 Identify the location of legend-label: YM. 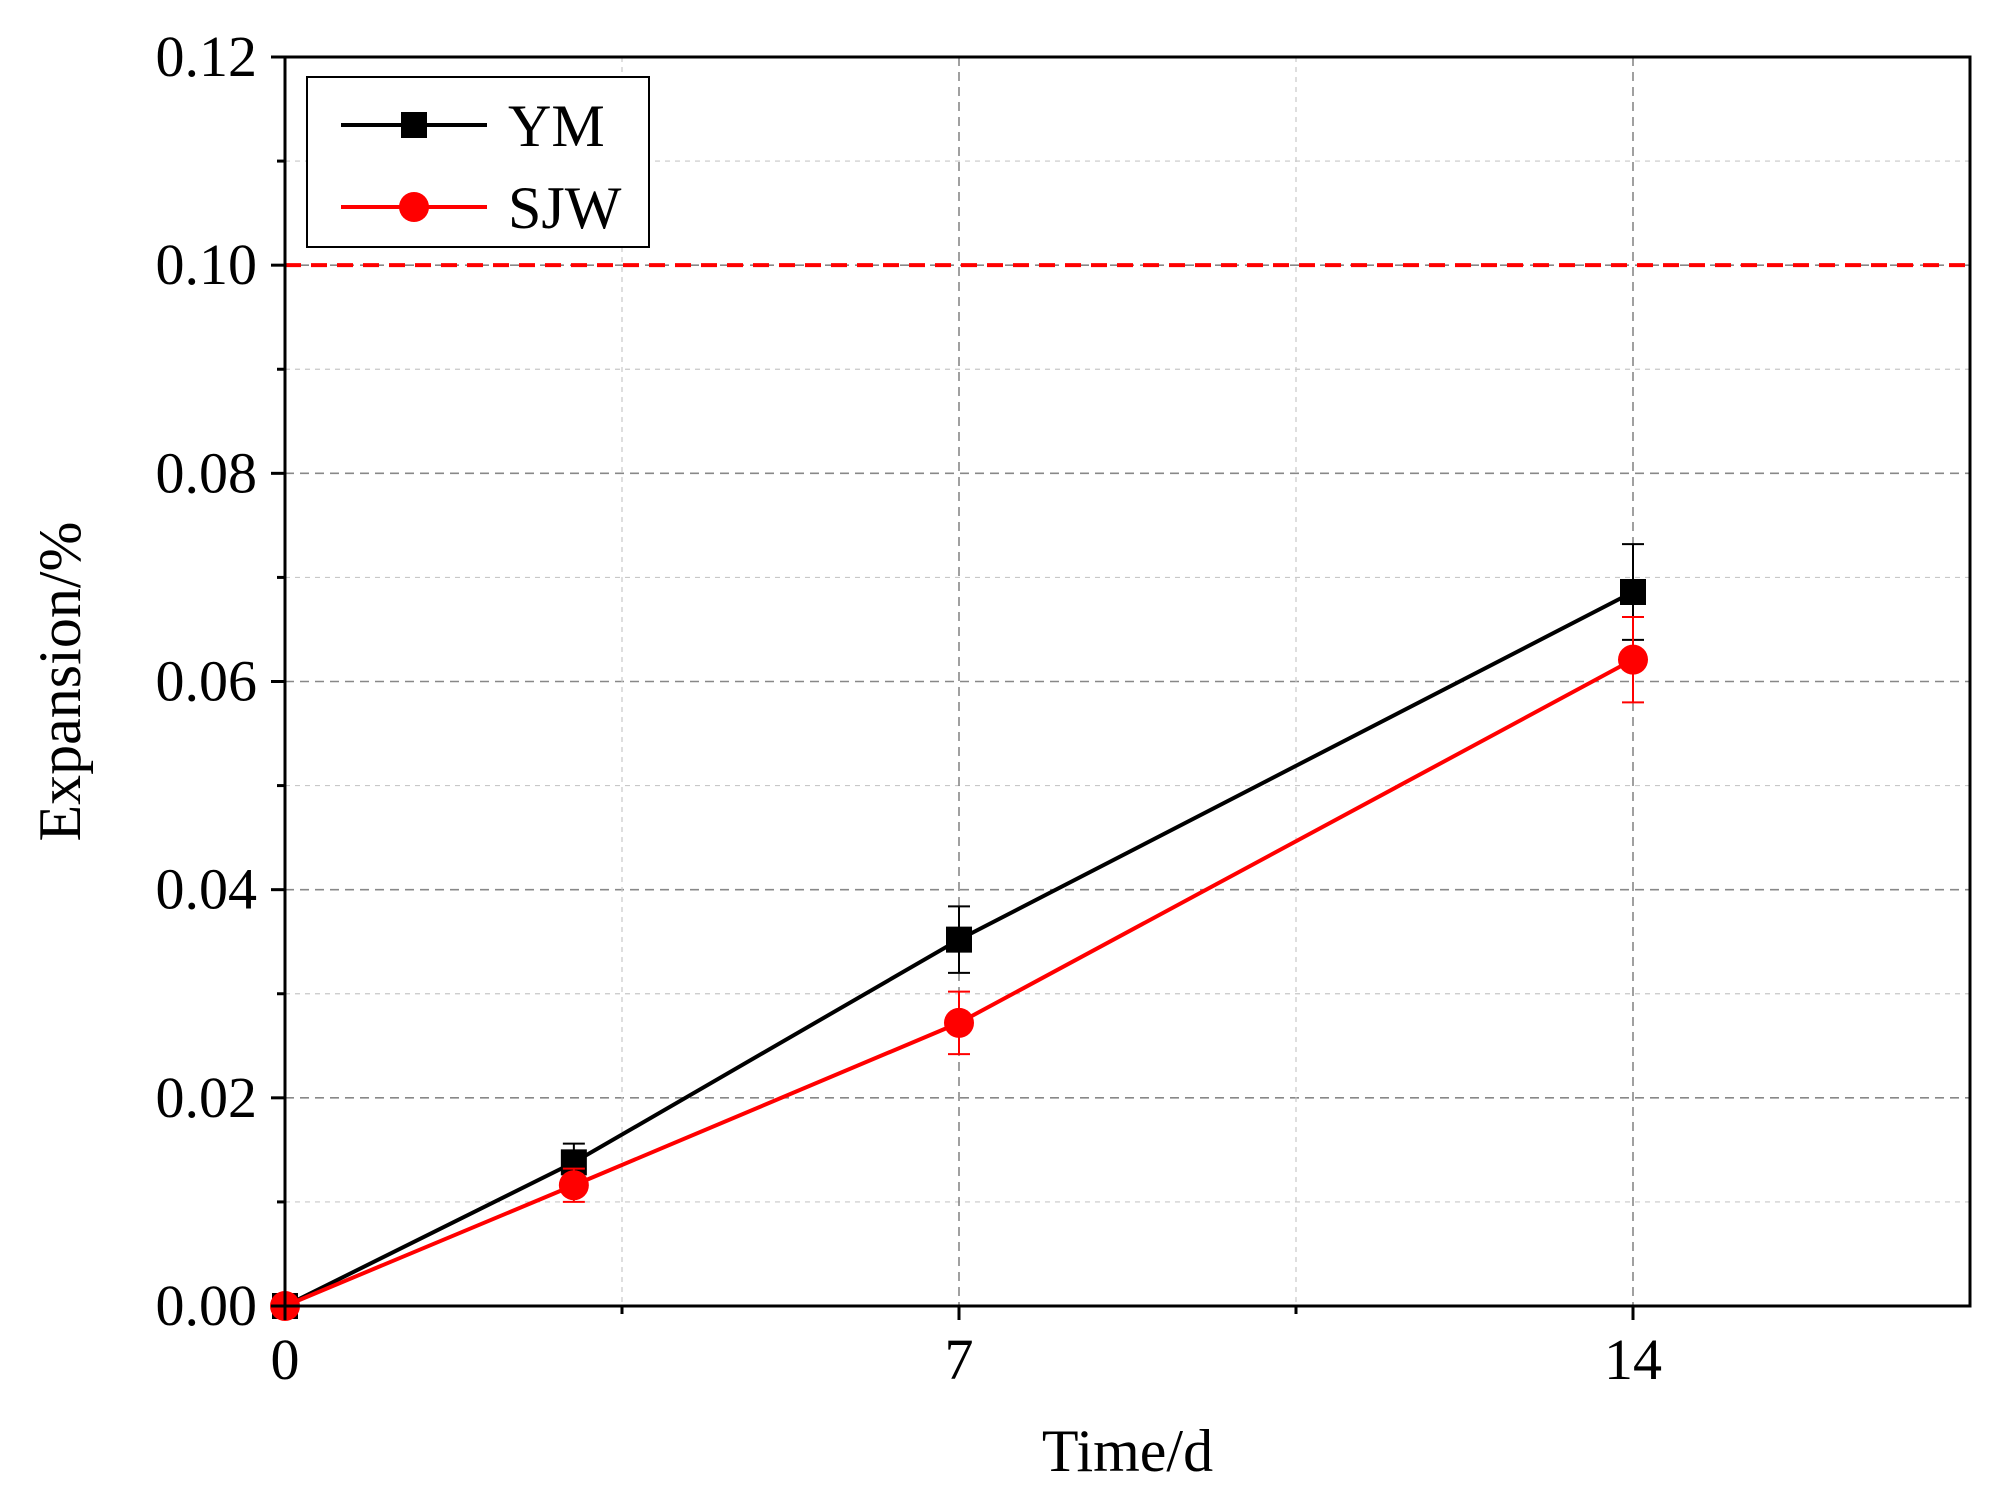
(556, 126).